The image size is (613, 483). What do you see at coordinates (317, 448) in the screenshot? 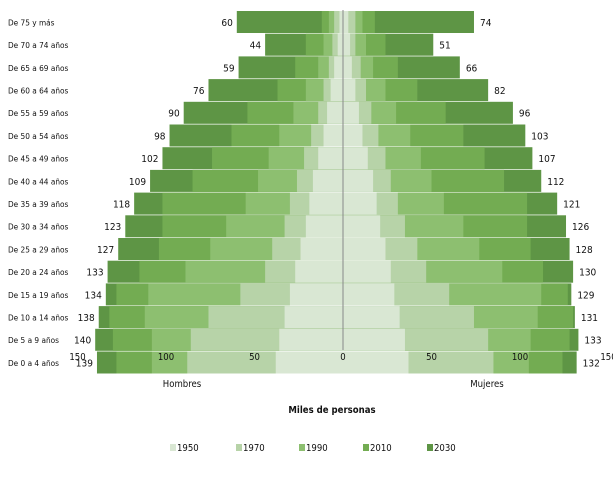
I see `legend-label: 1990` at bounding box center [317, 448].